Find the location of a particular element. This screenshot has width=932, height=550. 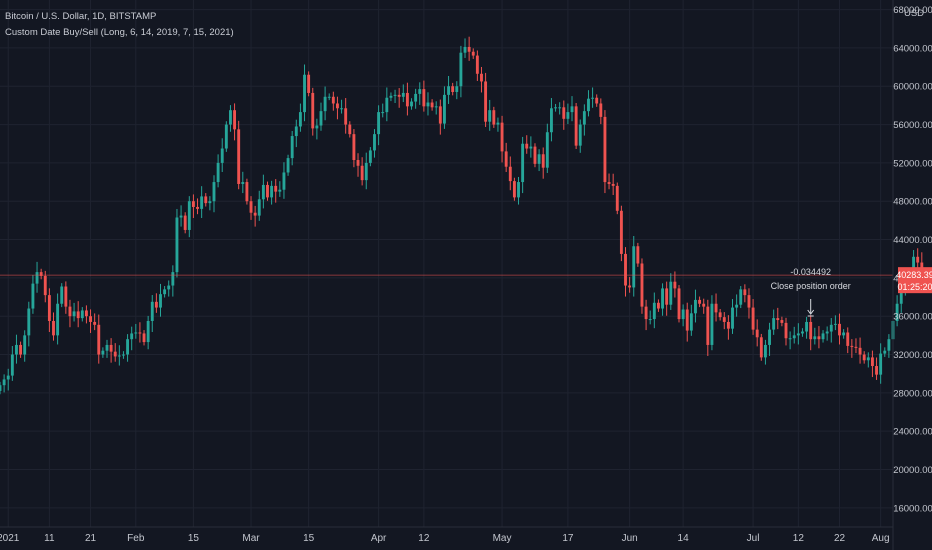

trade-profit-label: -0.034492 is located at coordinates (810, 272).